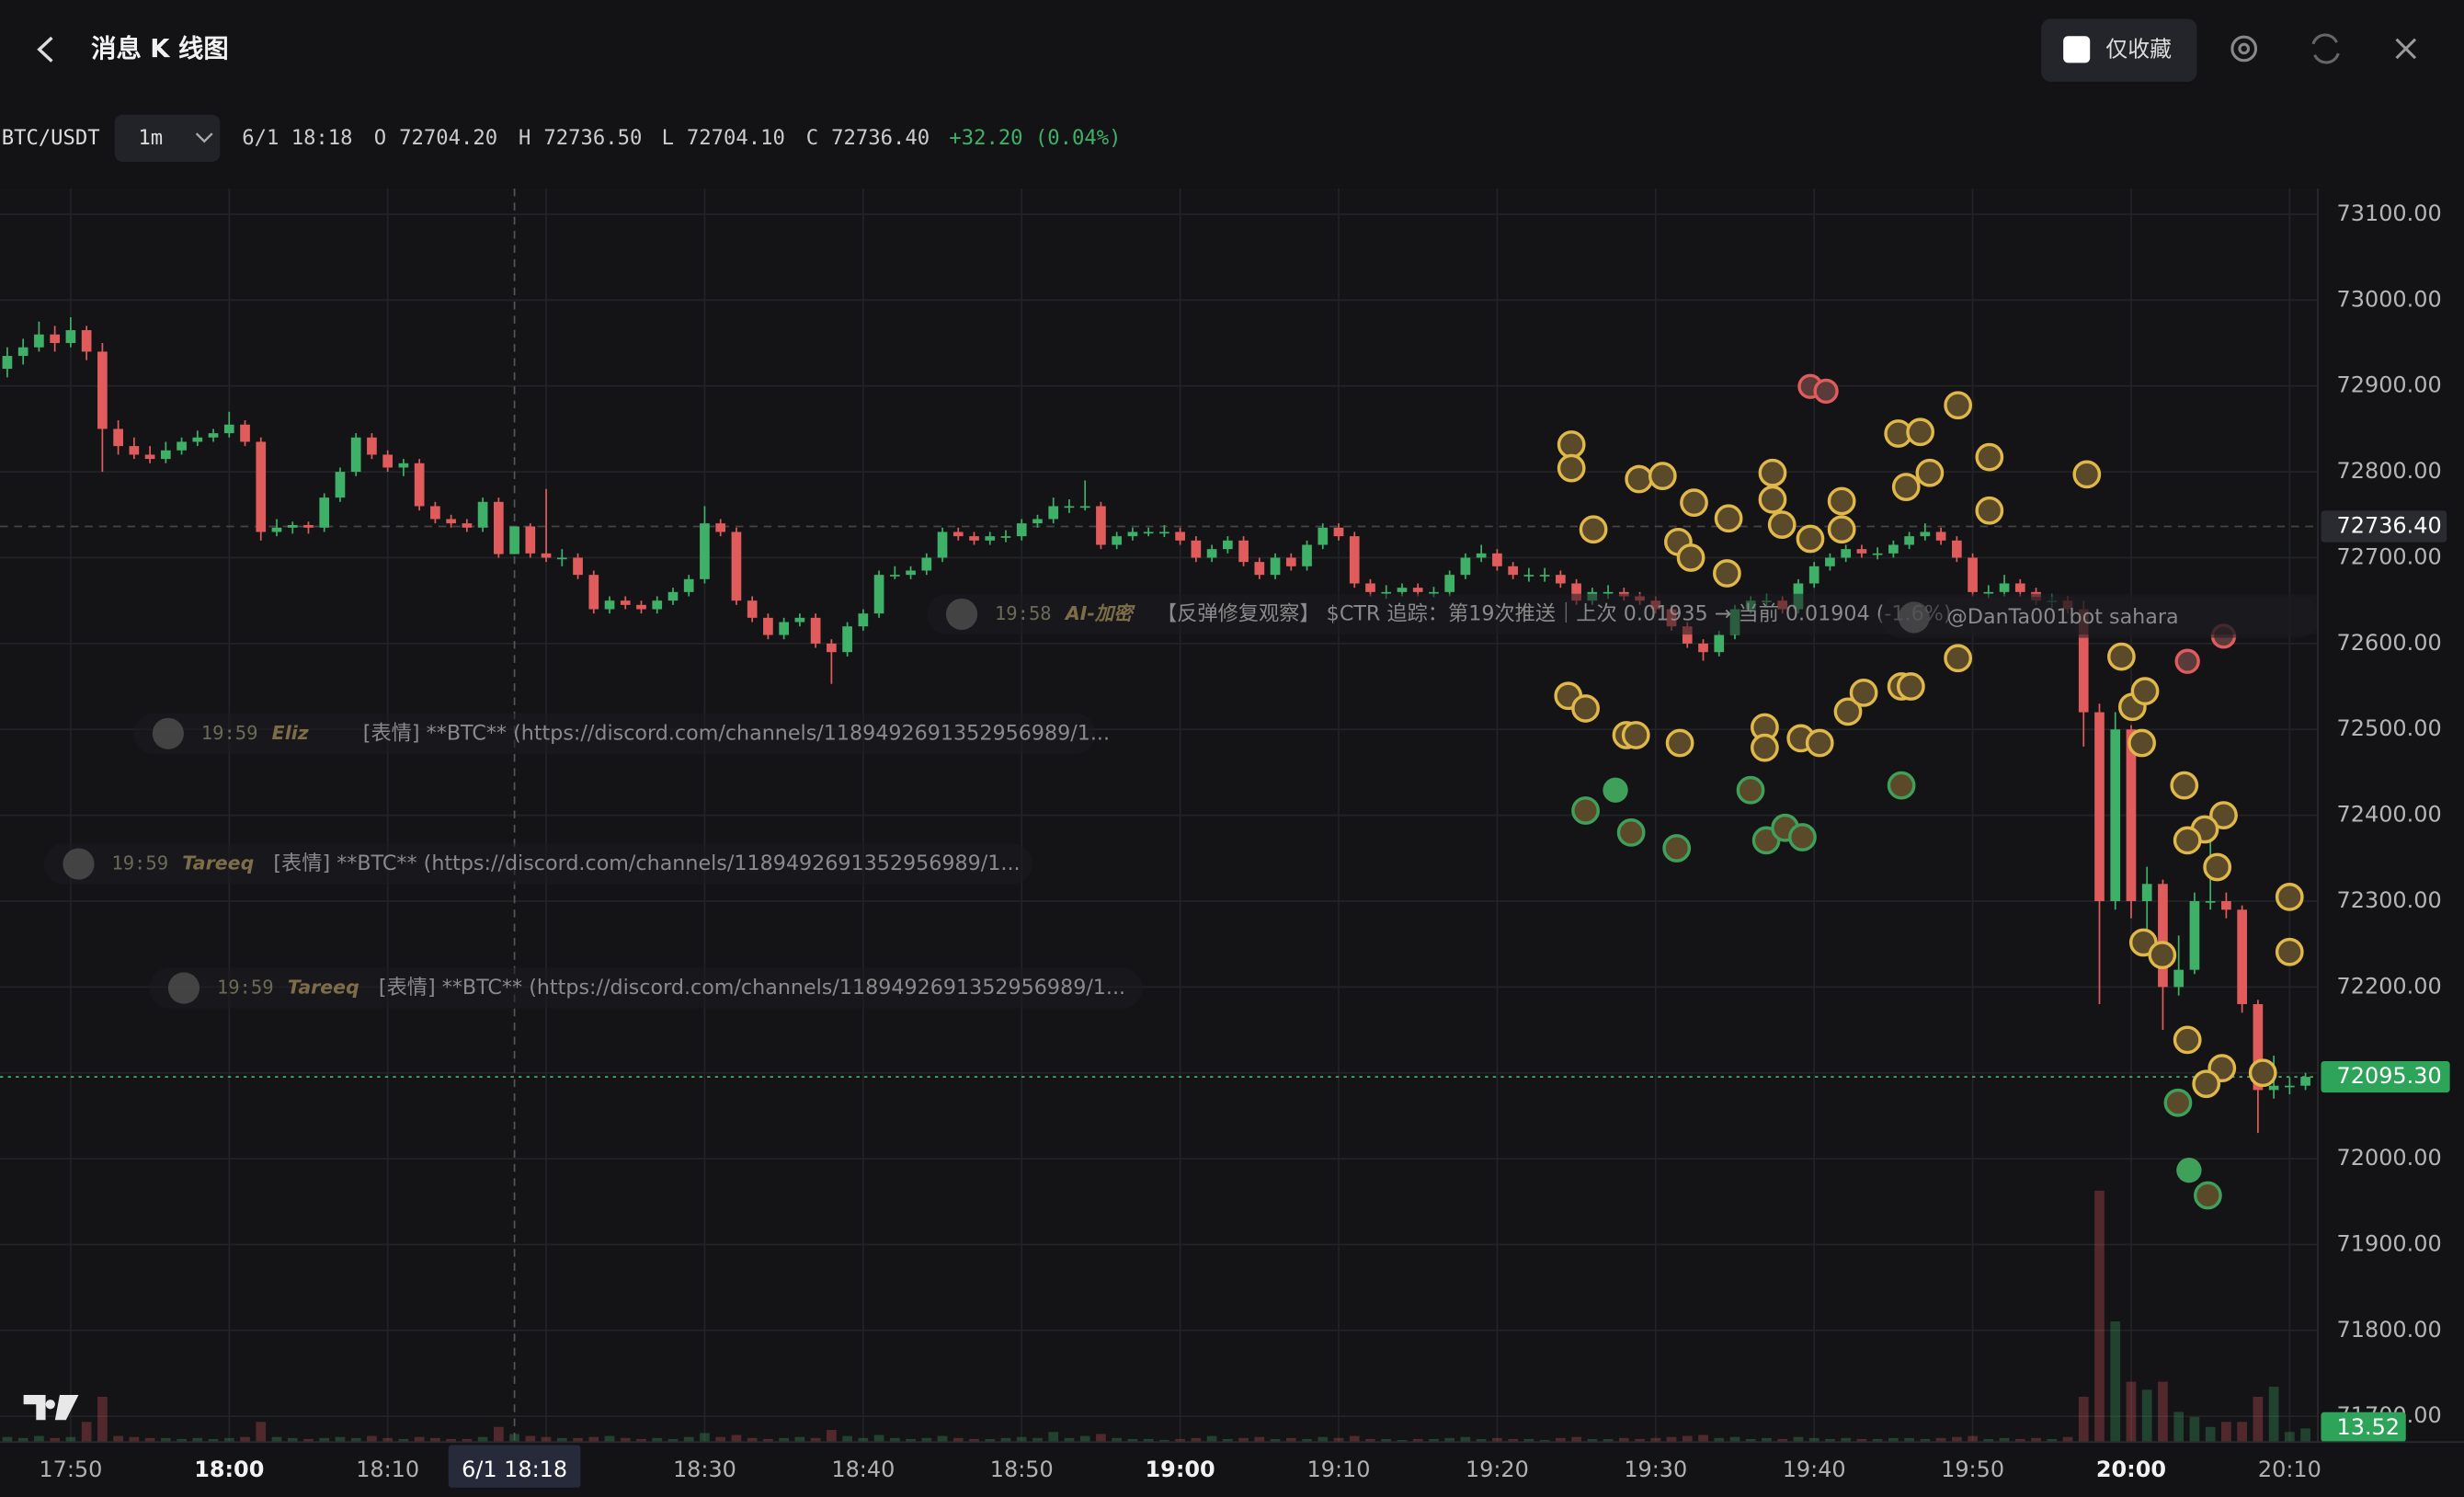 This screenshot has height=1497, width=2464. Describe the element at coordinates (204, 138) in the screenshot. I see `dropdown-chevron` at that location.